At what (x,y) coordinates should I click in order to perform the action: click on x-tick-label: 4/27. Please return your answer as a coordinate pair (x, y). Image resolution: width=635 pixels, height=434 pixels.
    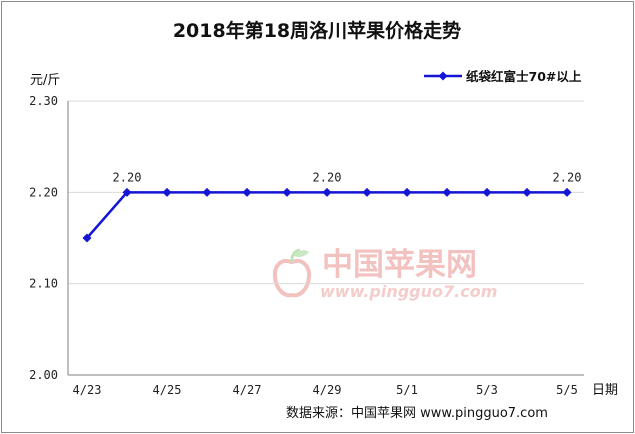
    Looking at the image, I should click on (247, 390).